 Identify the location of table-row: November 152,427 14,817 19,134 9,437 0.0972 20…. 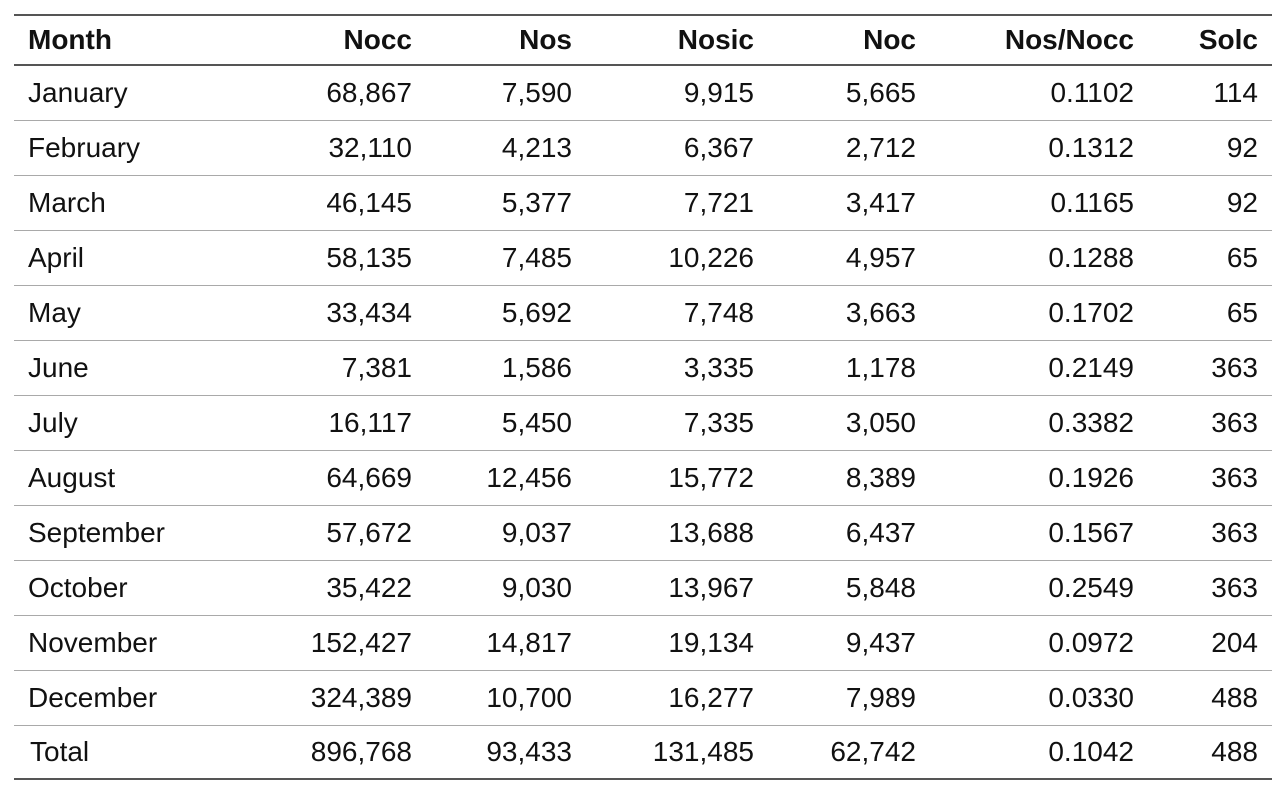
(643, 642).